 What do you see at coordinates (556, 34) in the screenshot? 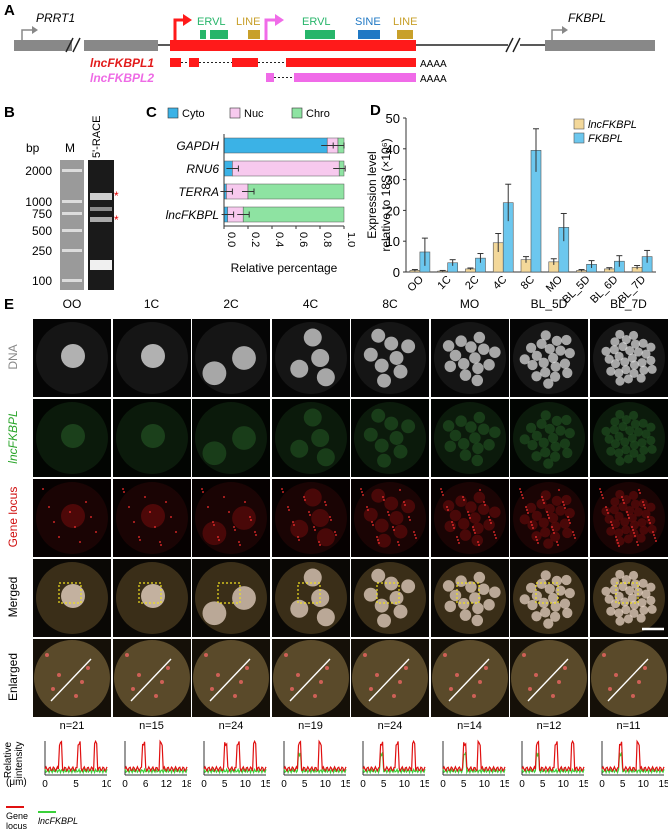
I see `fkbpl-arrow-icon` at bounding box center [556, 34].